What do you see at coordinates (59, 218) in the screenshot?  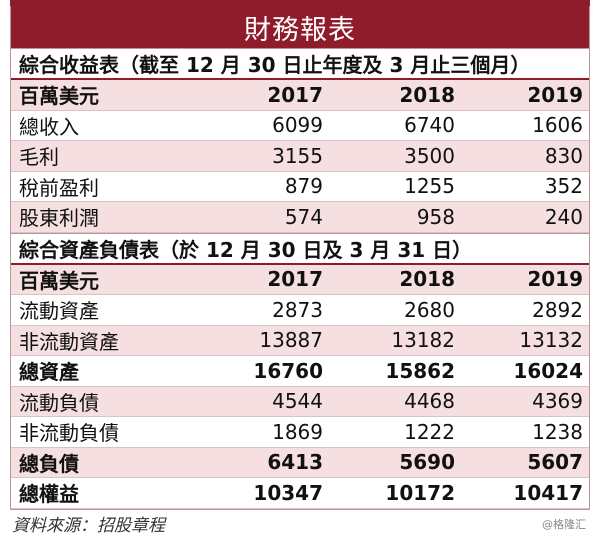 I see `row-label: 股東利潤` at bounding box center [59, 218].